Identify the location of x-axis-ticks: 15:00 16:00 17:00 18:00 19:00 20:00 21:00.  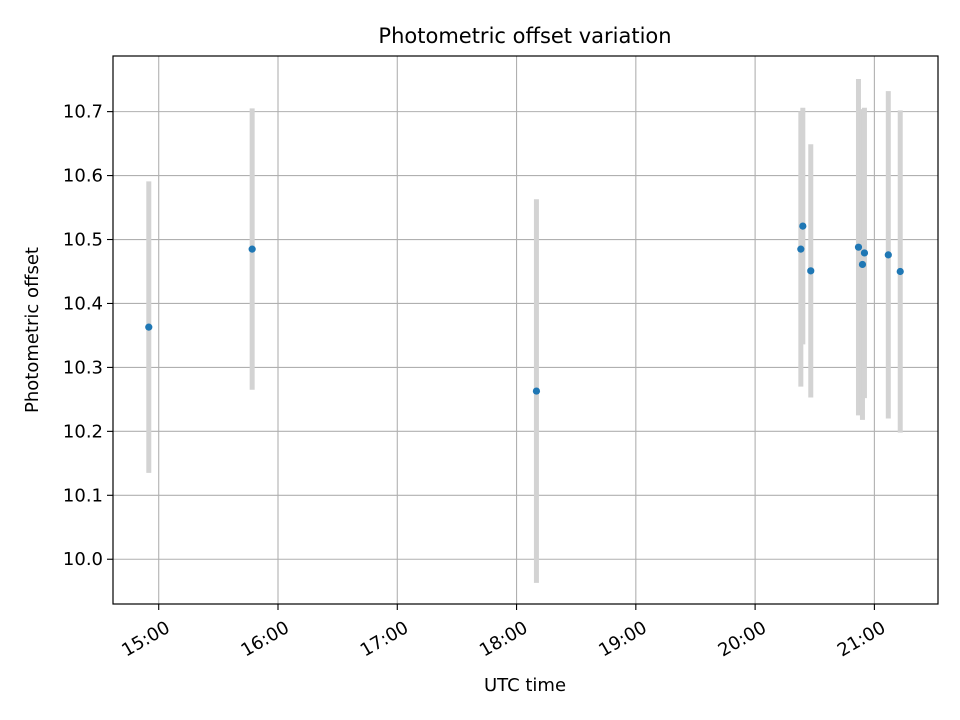
(503, 632).